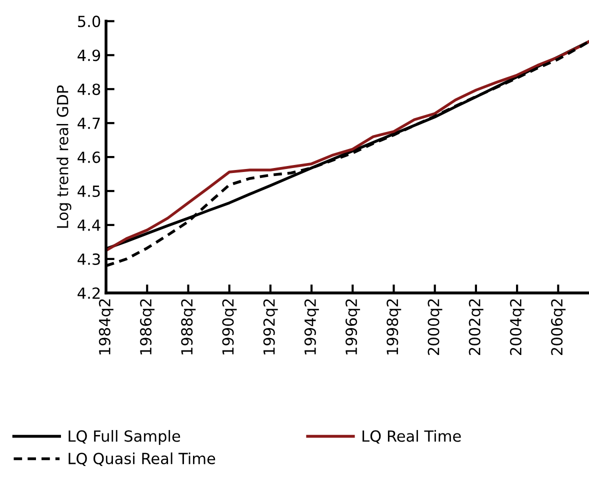  I want to click on x-tick-label: 2004q2, so click(517, 327).